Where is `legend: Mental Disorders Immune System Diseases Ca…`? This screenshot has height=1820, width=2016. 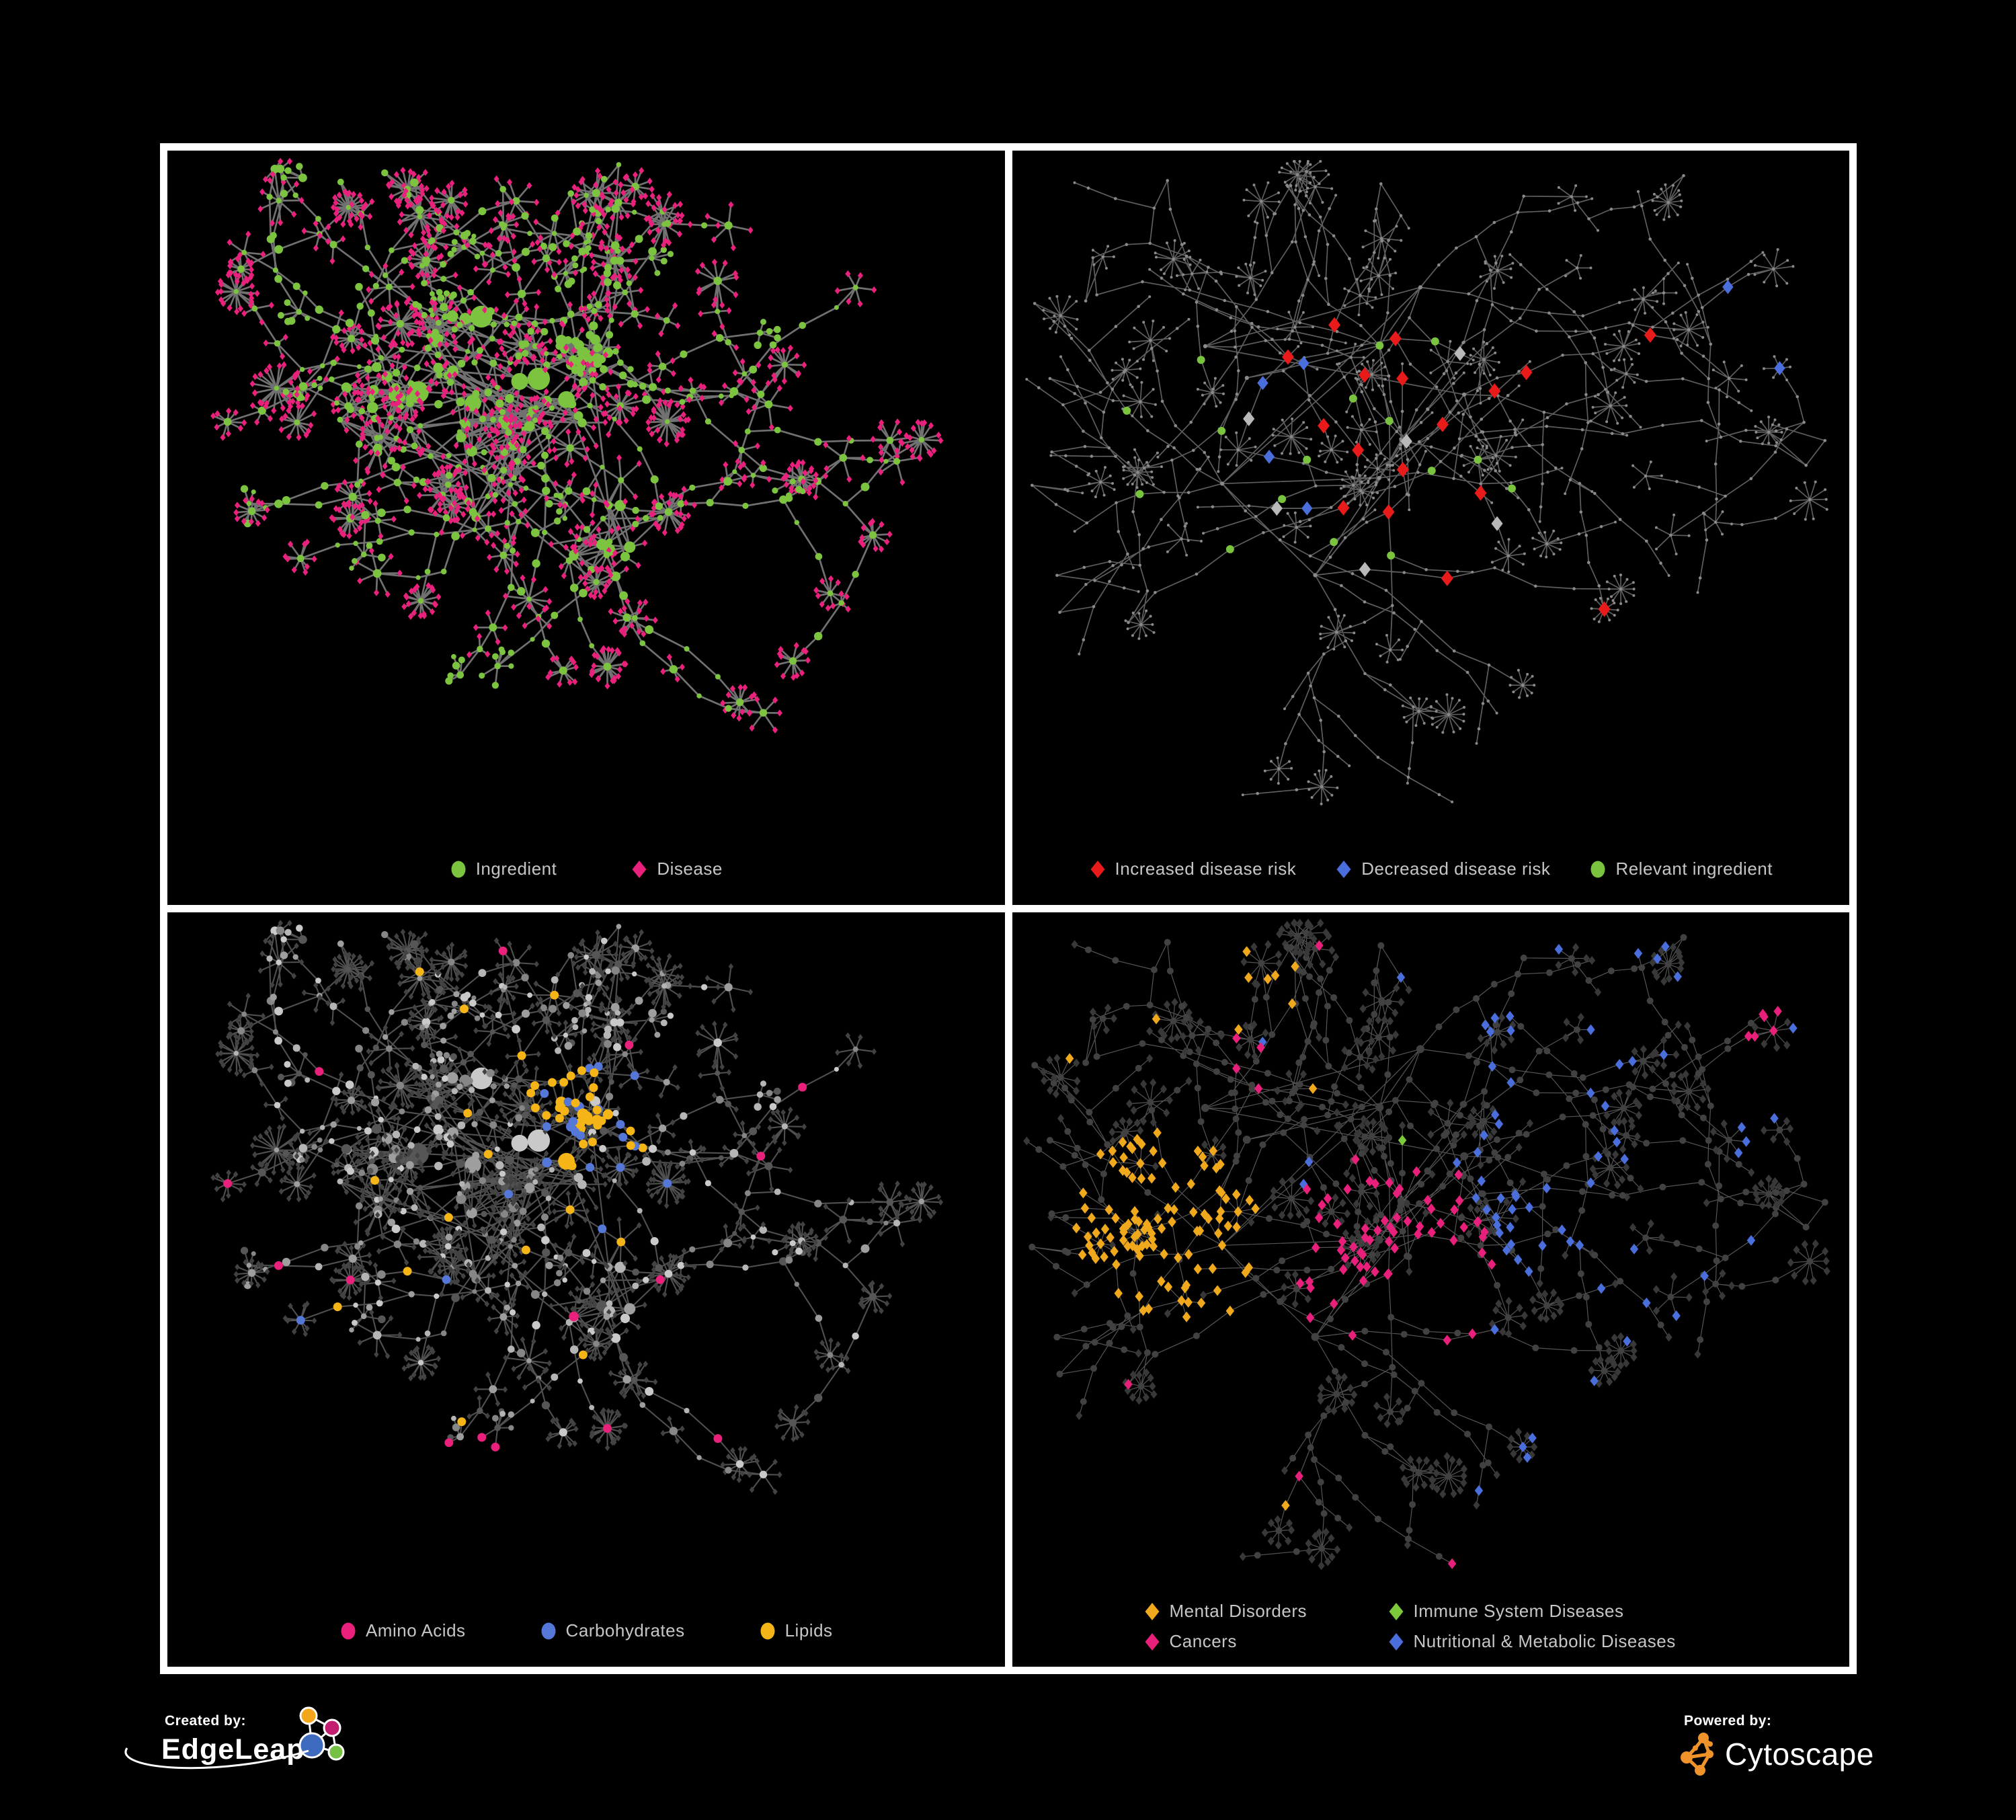
legend: Mental Disorders Immune System Diseases Ca… is located at coordinates (1409, 1626).